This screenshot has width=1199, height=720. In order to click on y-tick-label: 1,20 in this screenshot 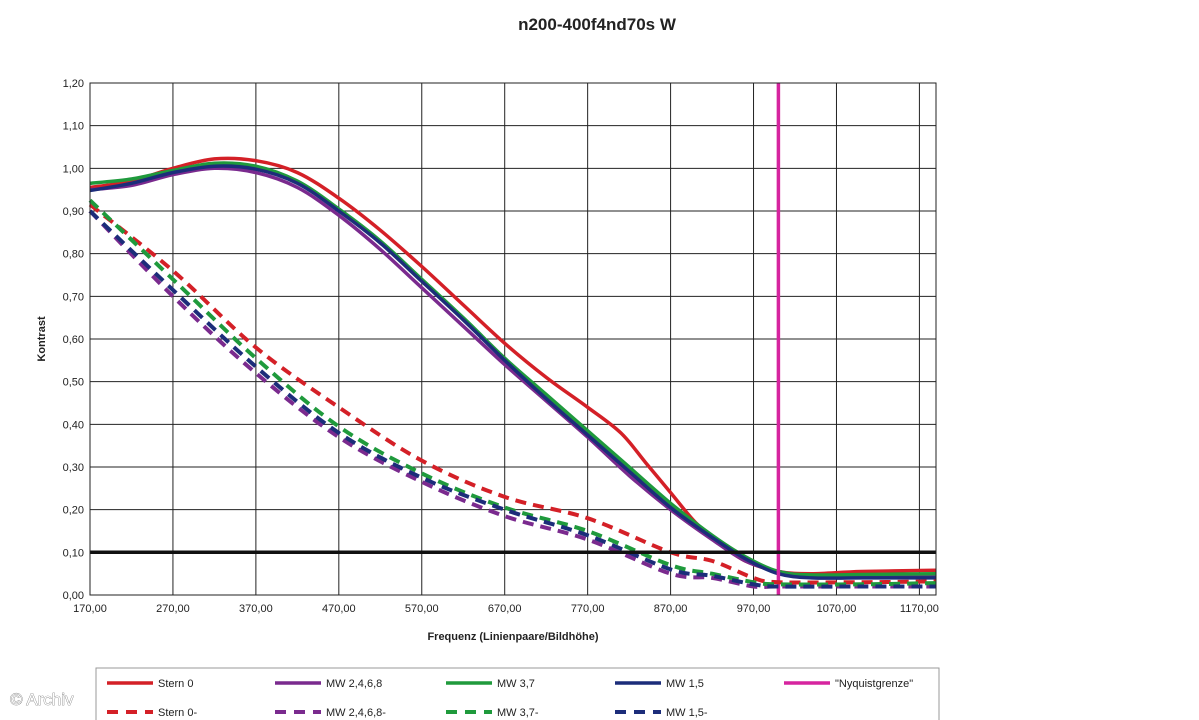, I will do `click(73, 84)`.